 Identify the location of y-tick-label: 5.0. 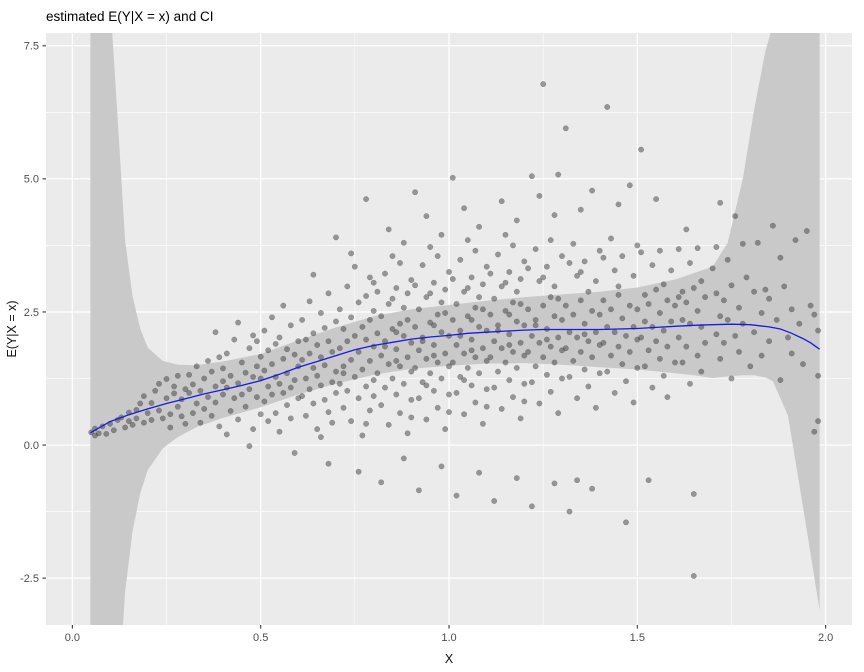
(31, 180).